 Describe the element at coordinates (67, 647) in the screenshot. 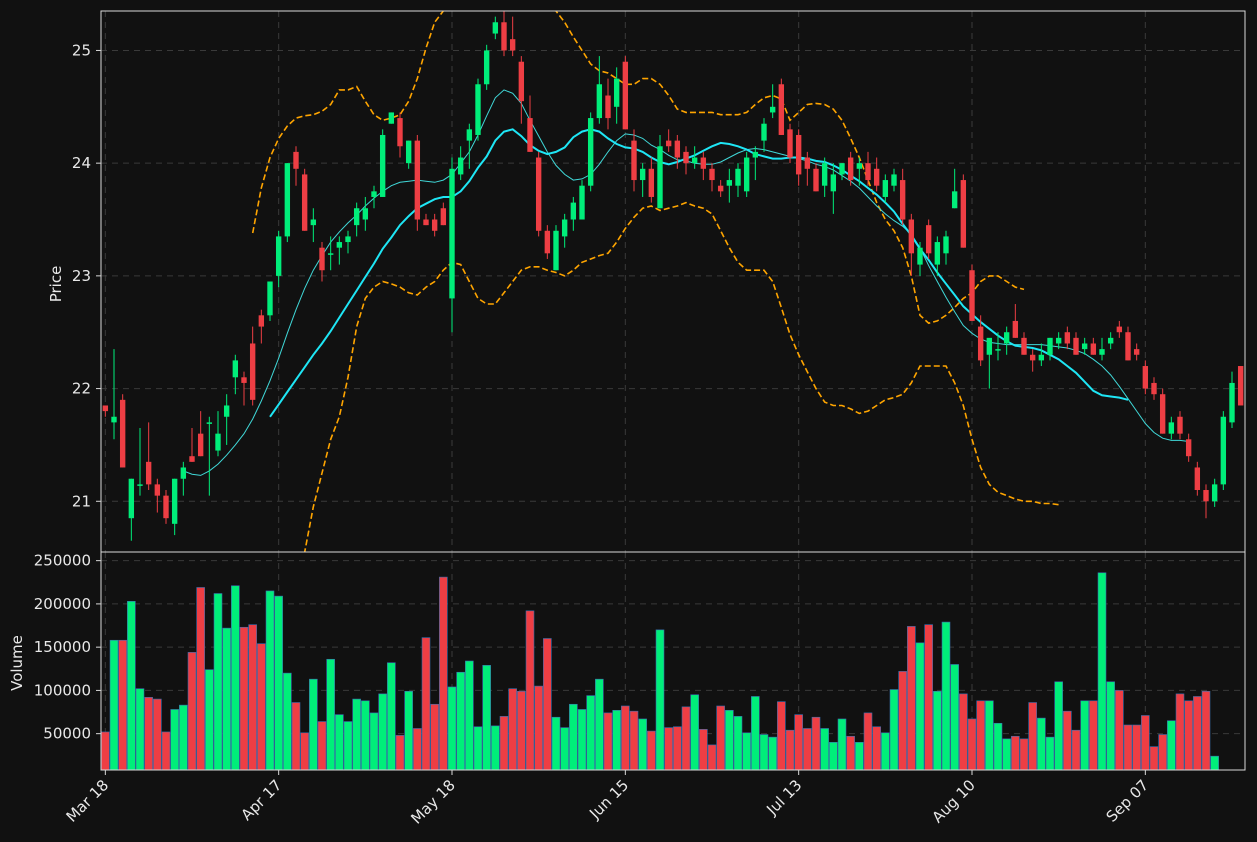

I see `volume-axis: 50000 100000 150000 200000 250000` at that location.